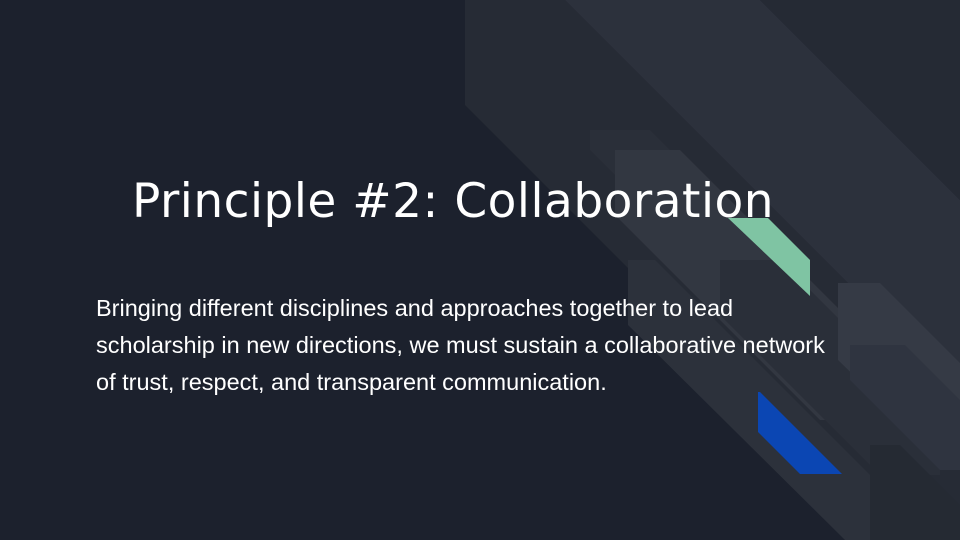  I want to click on accent-green-shape, so click(769, 257).